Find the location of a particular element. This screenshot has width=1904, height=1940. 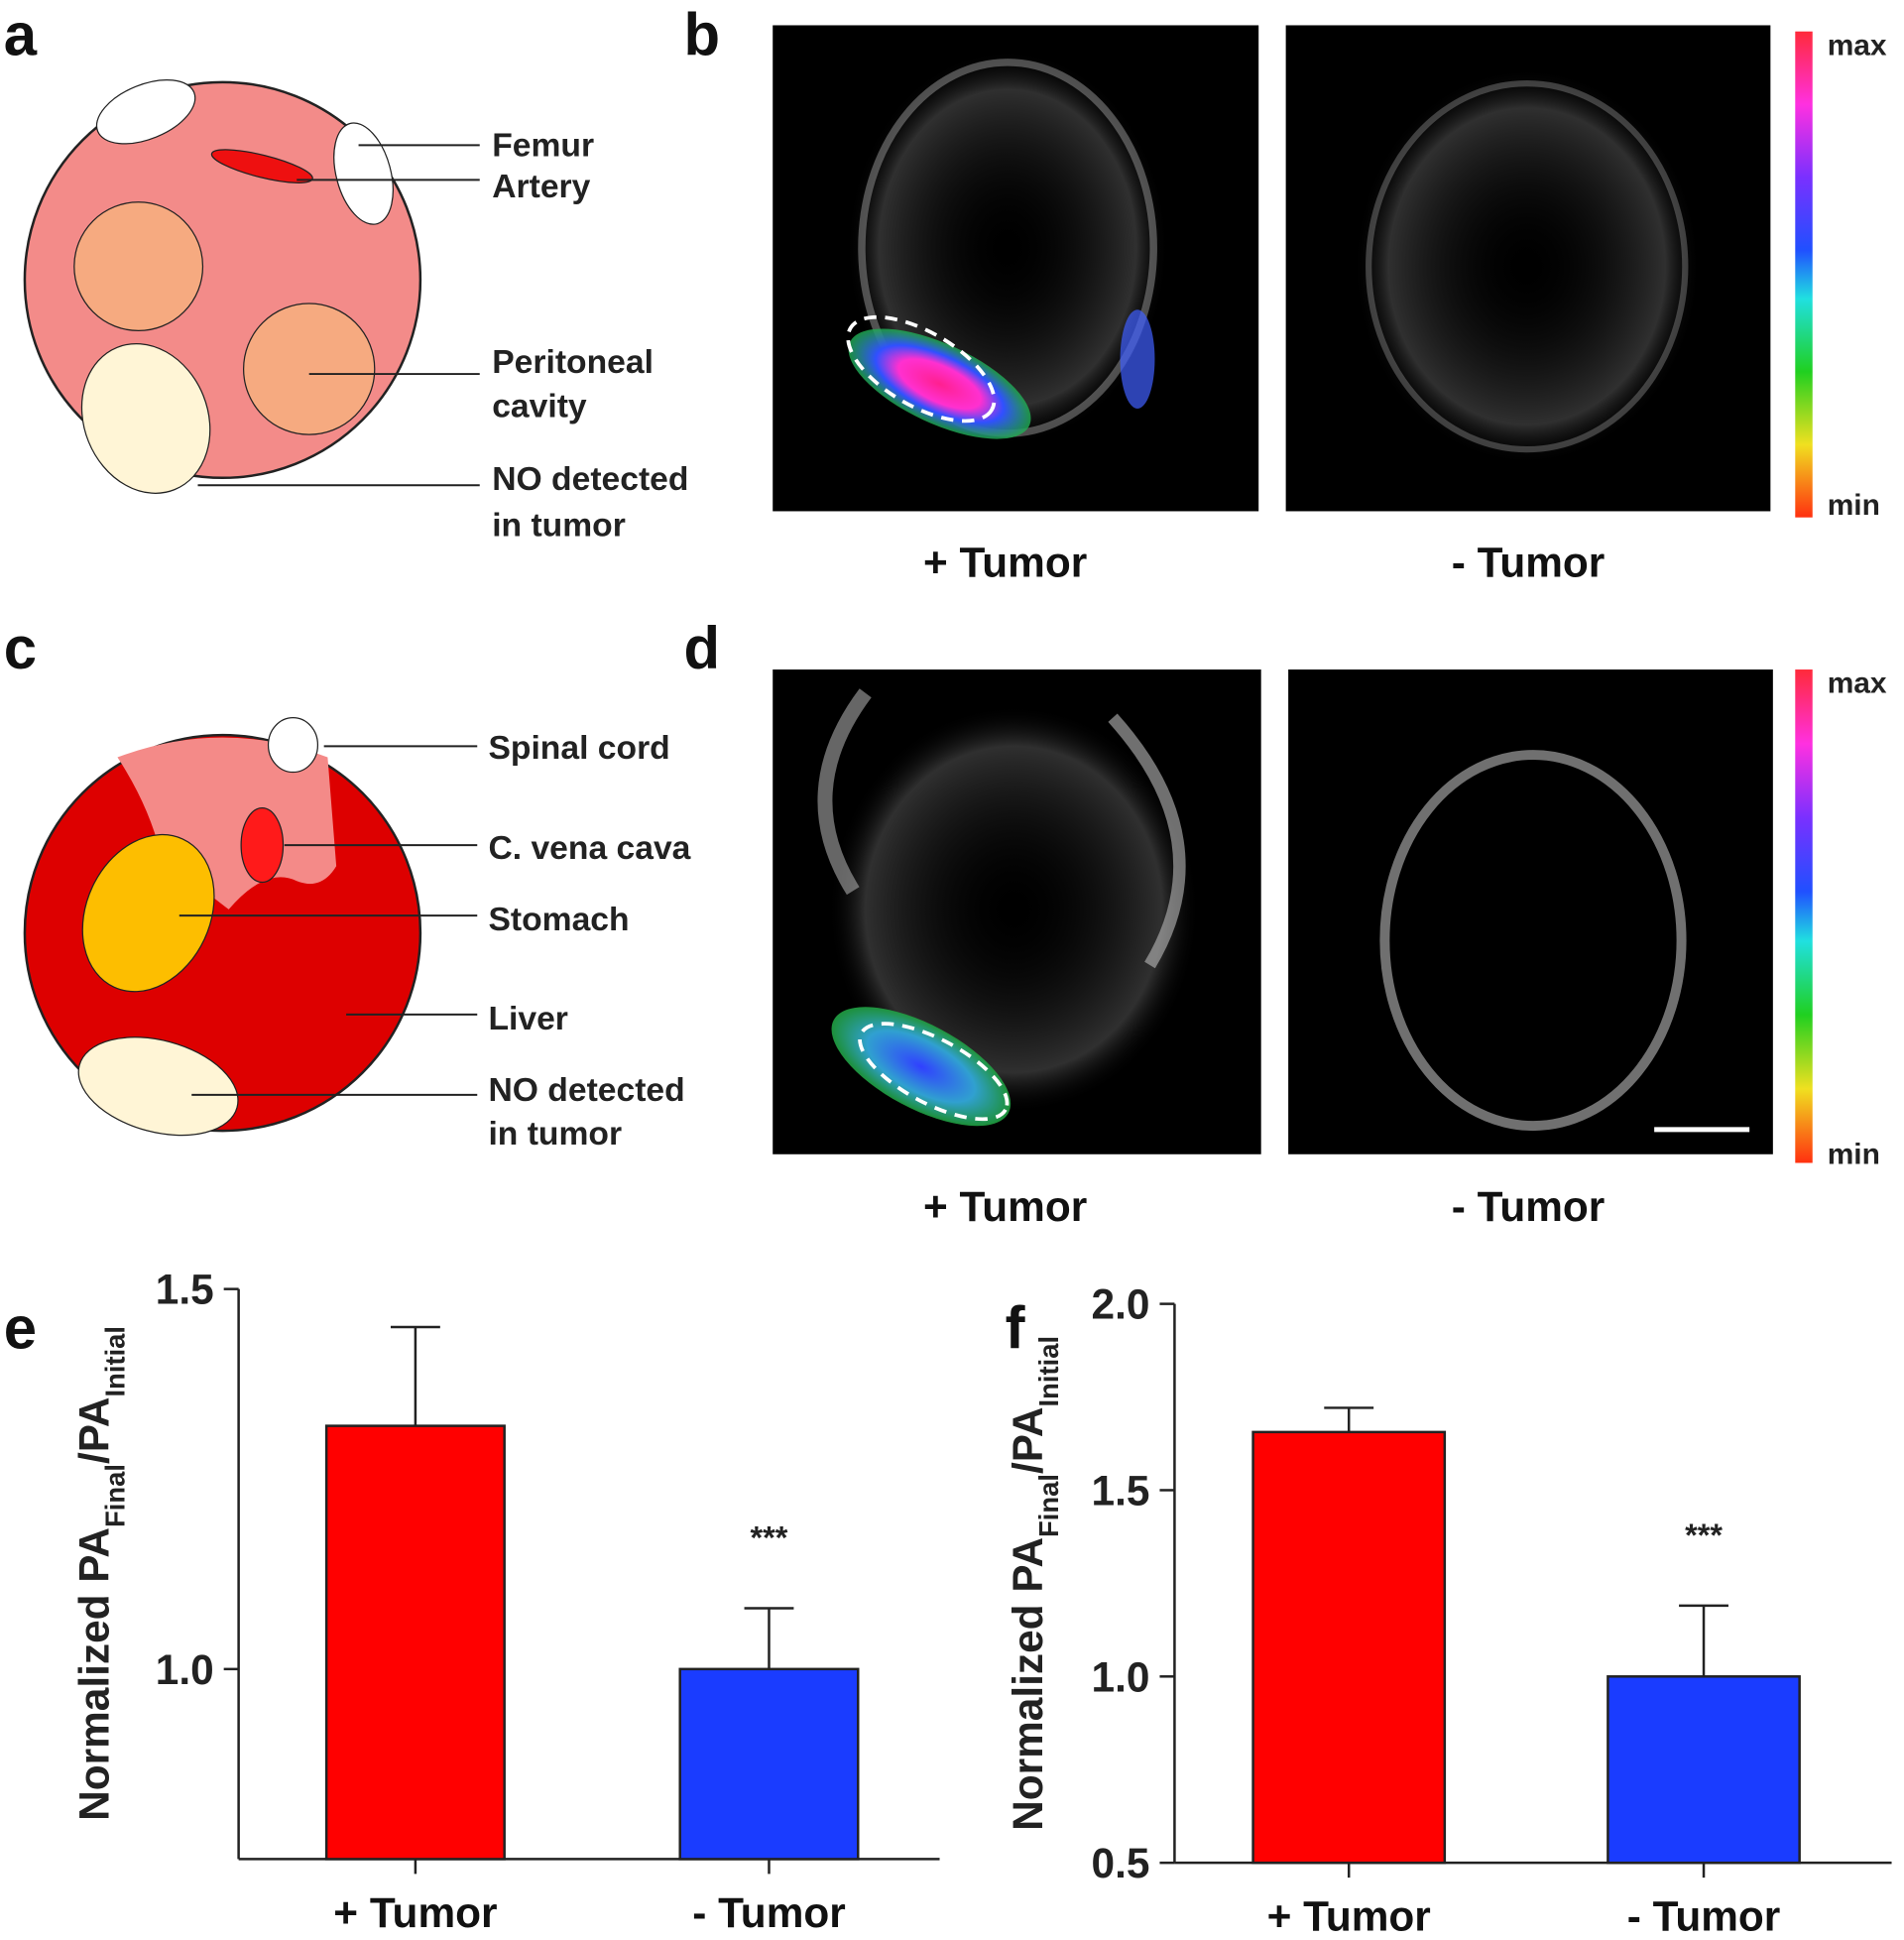

annotation: Stomach is located at coordinates (558, 920).